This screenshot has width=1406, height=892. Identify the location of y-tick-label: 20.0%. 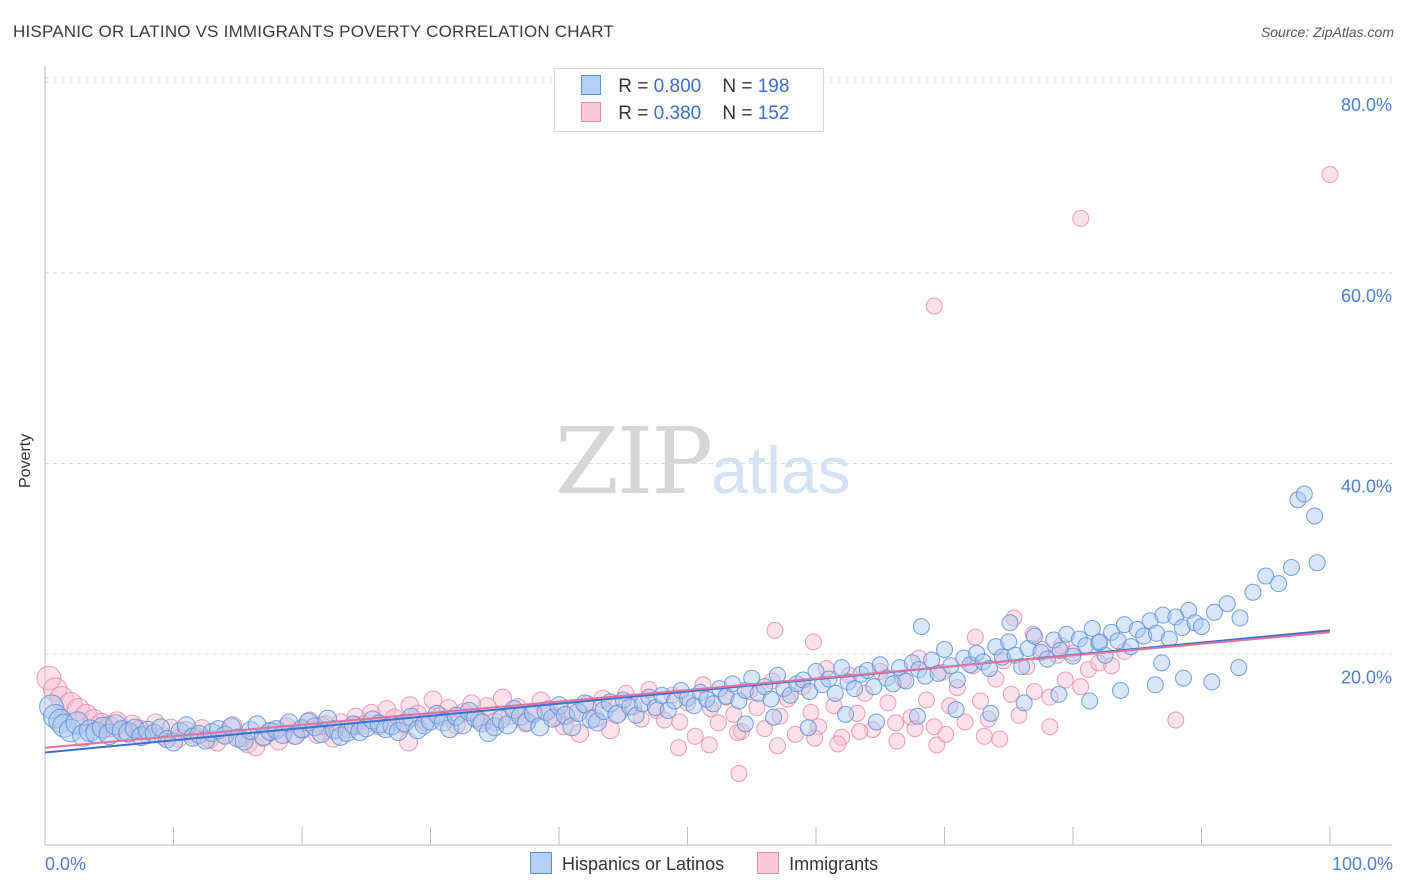
(1366, 677).